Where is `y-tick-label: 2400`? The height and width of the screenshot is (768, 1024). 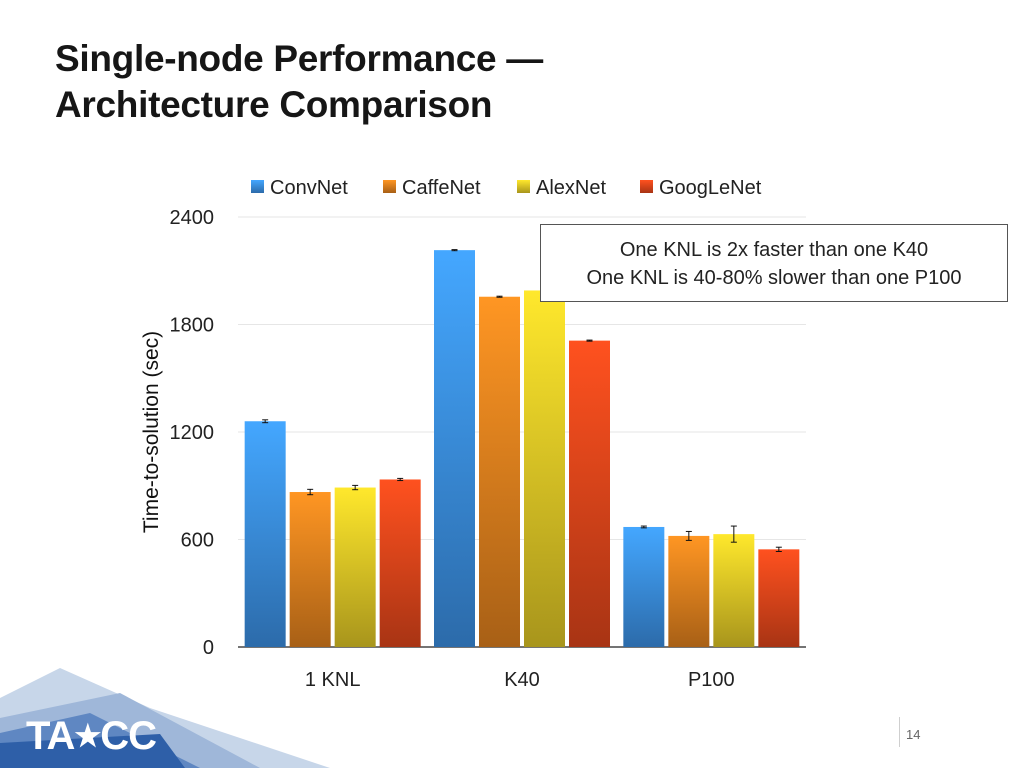
y-tick-label: 2400 is located at coordinates (192, 218).